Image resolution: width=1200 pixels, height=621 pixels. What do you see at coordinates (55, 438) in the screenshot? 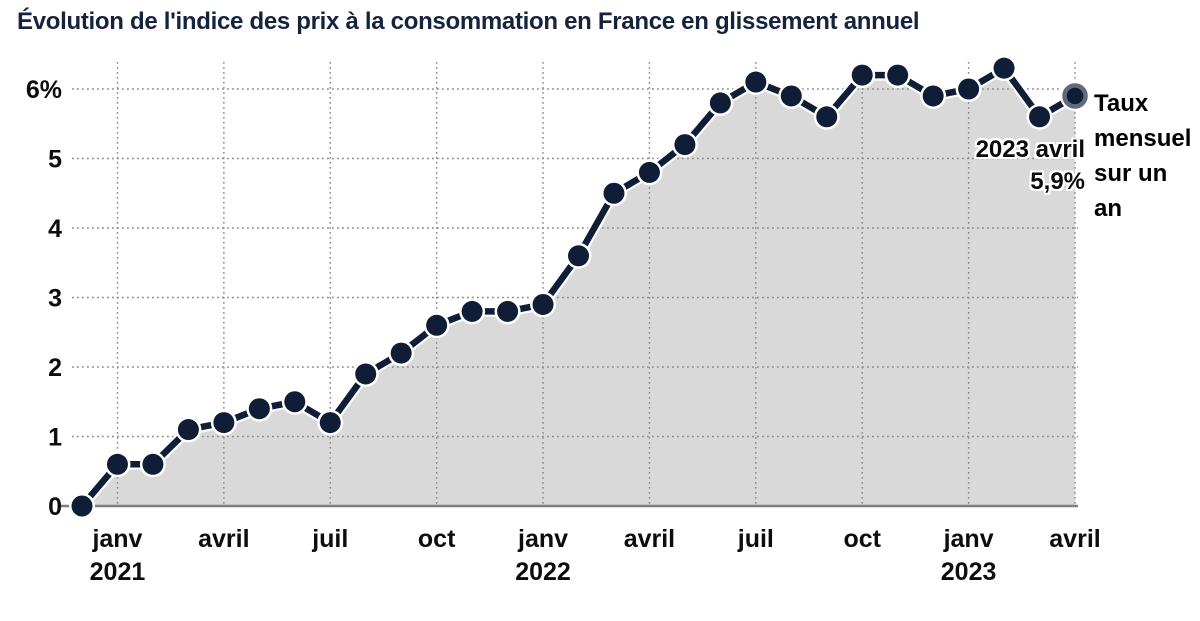
I see `y-tick-label: 1` at bounding box center [55, 438].